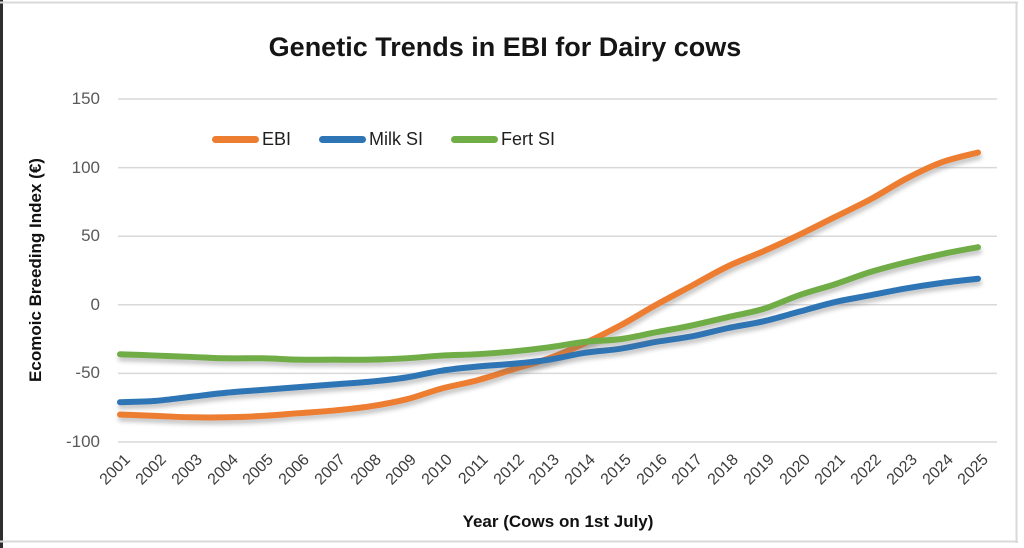 The image size is (1024, 548). I want to click on y-tick-label: 0, so click(95, 304).